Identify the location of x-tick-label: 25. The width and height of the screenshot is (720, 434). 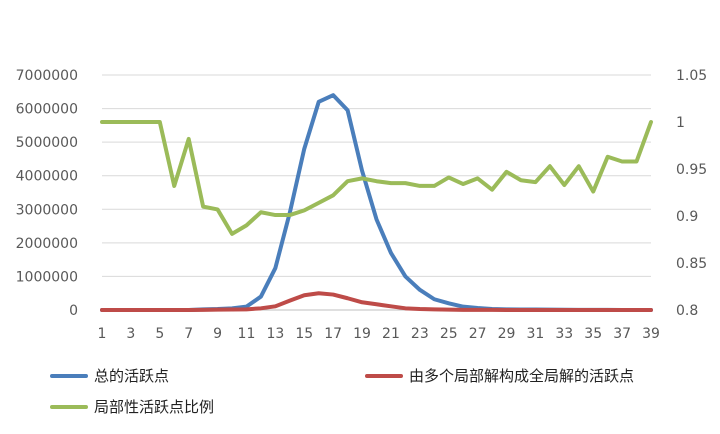
(449, 334).